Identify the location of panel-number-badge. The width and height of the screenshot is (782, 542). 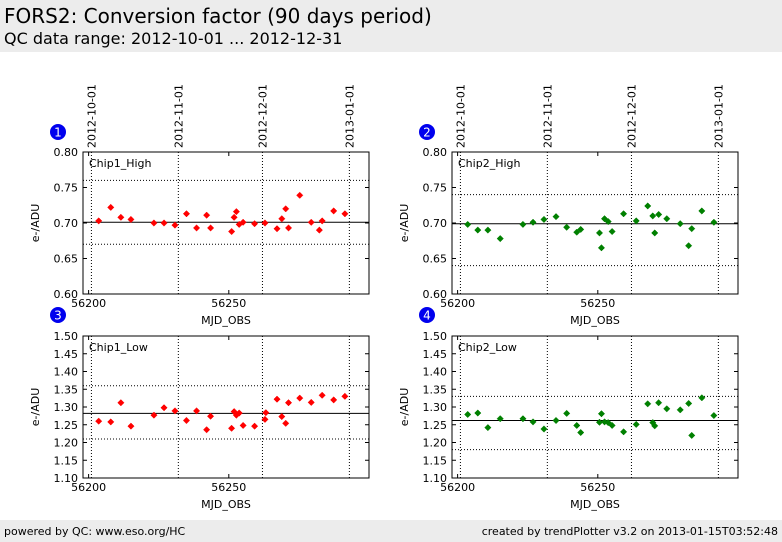
(427, 132).